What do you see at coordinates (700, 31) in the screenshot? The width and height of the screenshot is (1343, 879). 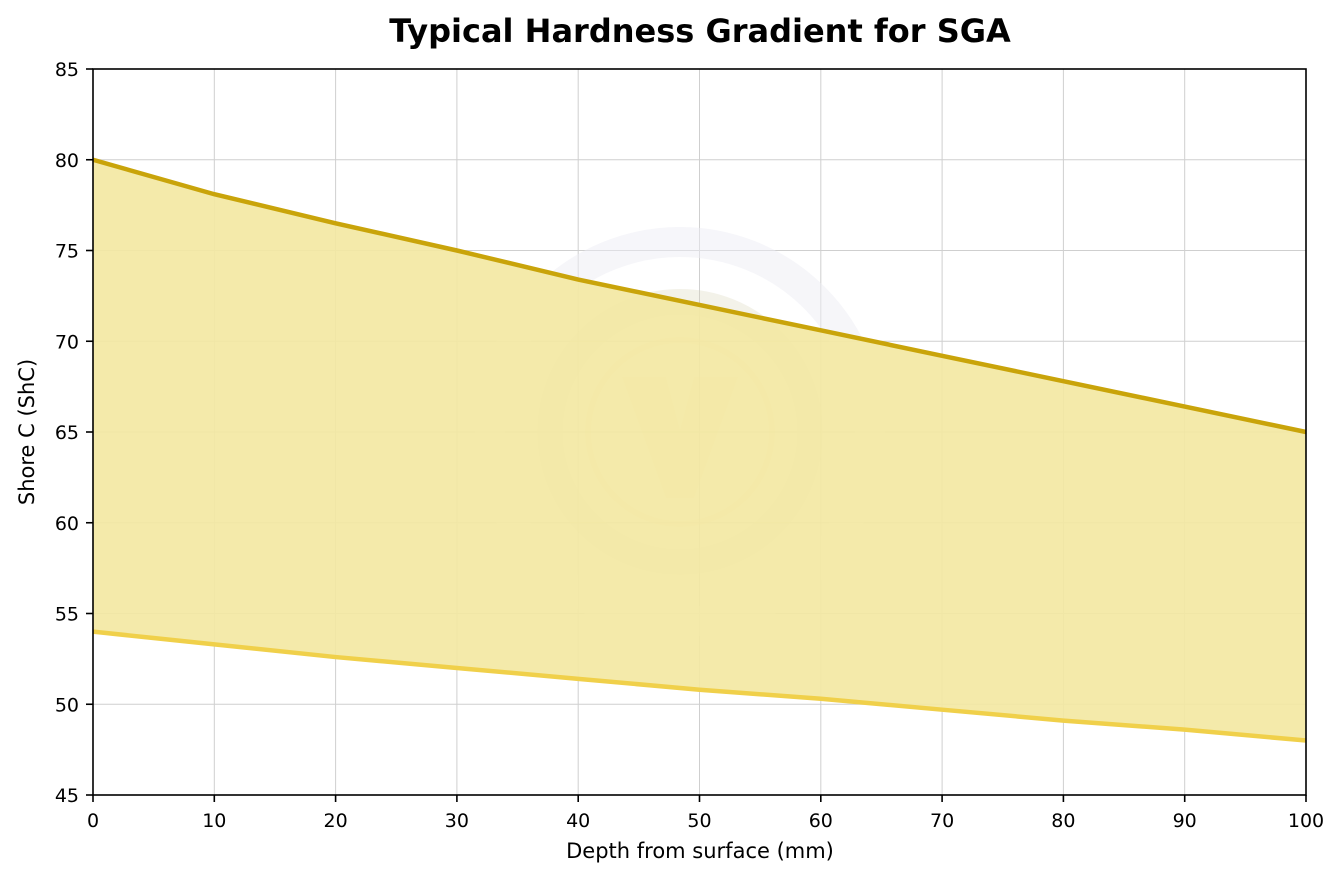 I see `chart-title: Typical Hardness Gradient for SGA` at bounding box center [700, 31].